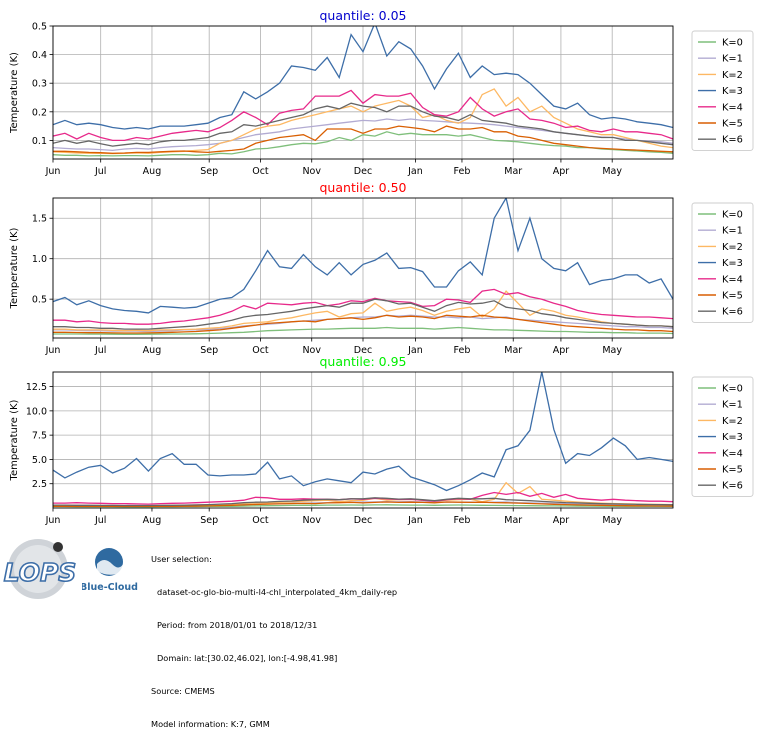 Image resolution: width=762 pixels, height=752 pixels. Describe the element at coordinates (40, 572) in the screenshot. I see `lops-logo-text: LOPS` at that location.